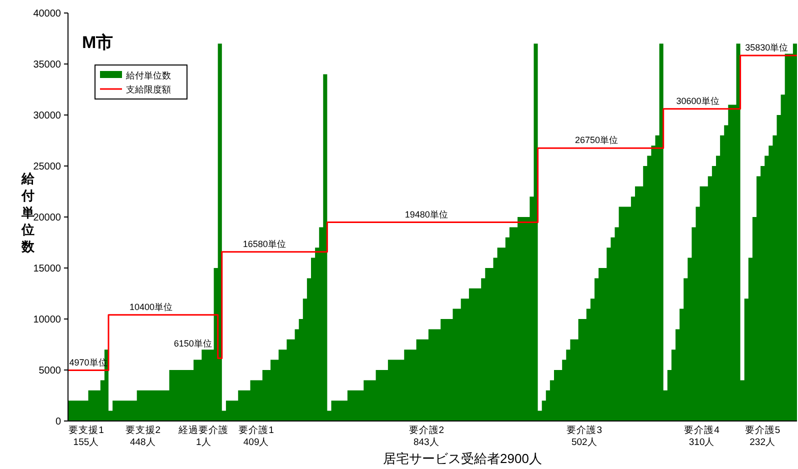 The image size is (798, 469). I want to click on x-tick-label: 要介護5 232人, so click(762, 436).